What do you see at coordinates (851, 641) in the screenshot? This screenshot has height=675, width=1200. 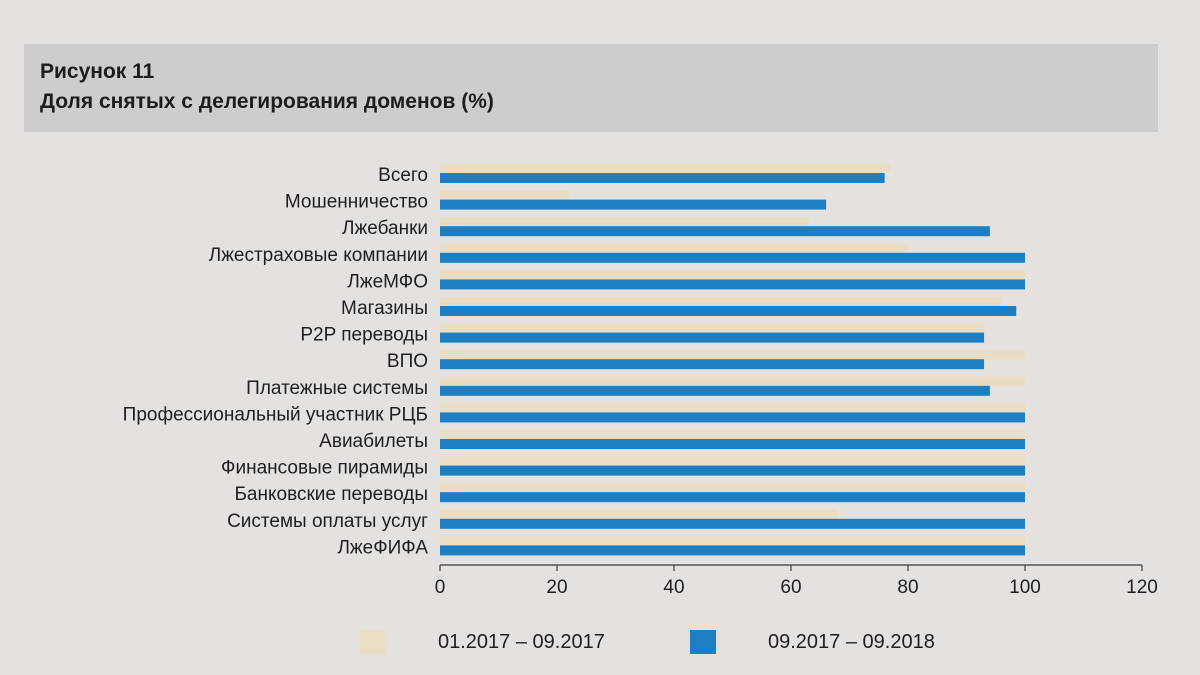 I see `legend-label-series-2: 09.2017 – 09.2018` at bounding box center [851, 641].